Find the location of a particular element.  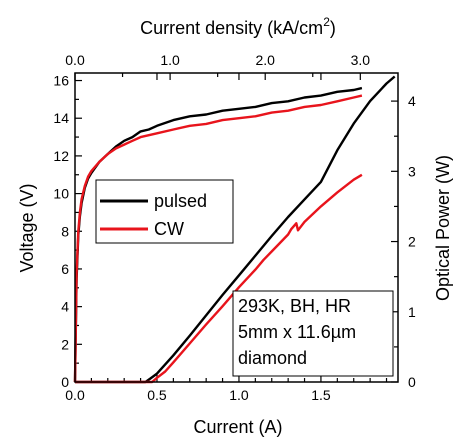

y-tick-label: 12 is located at coordinates (61, 156).